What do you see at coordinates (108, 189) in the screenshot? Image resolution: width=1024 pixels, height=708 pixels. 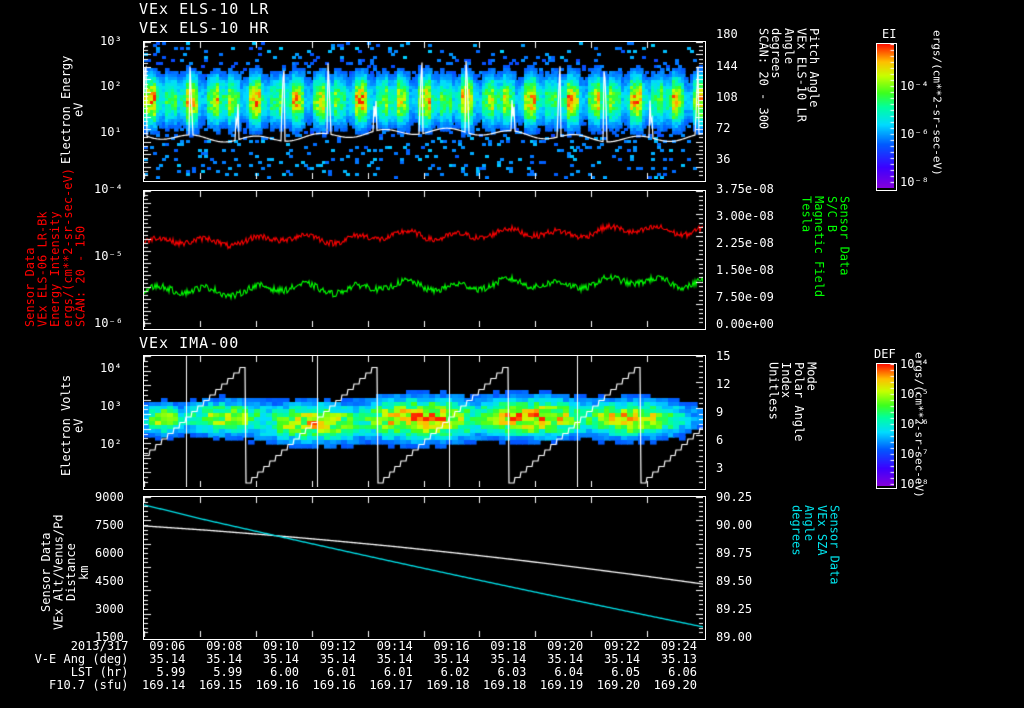 I see `panel2-ytick-0: 10⁻⁴` at bounding box center [108, 189].